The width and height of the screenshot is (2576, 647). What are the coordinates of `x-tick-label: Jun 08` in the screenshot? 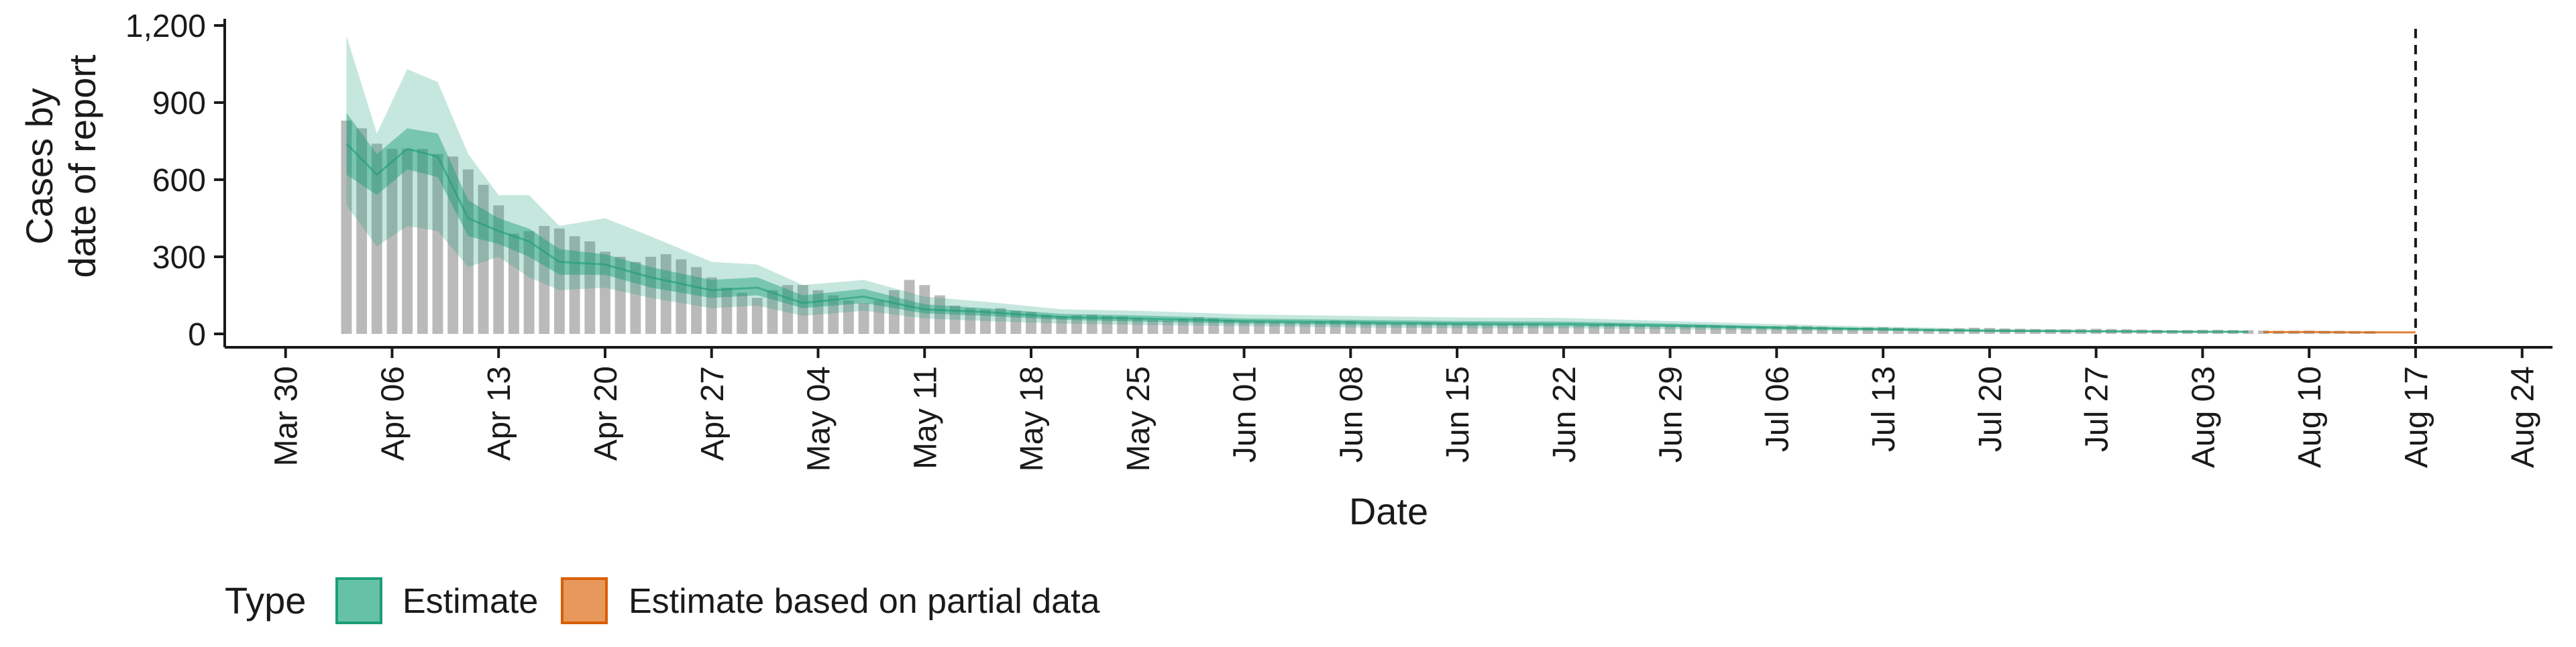 It's located at (1351, 414).